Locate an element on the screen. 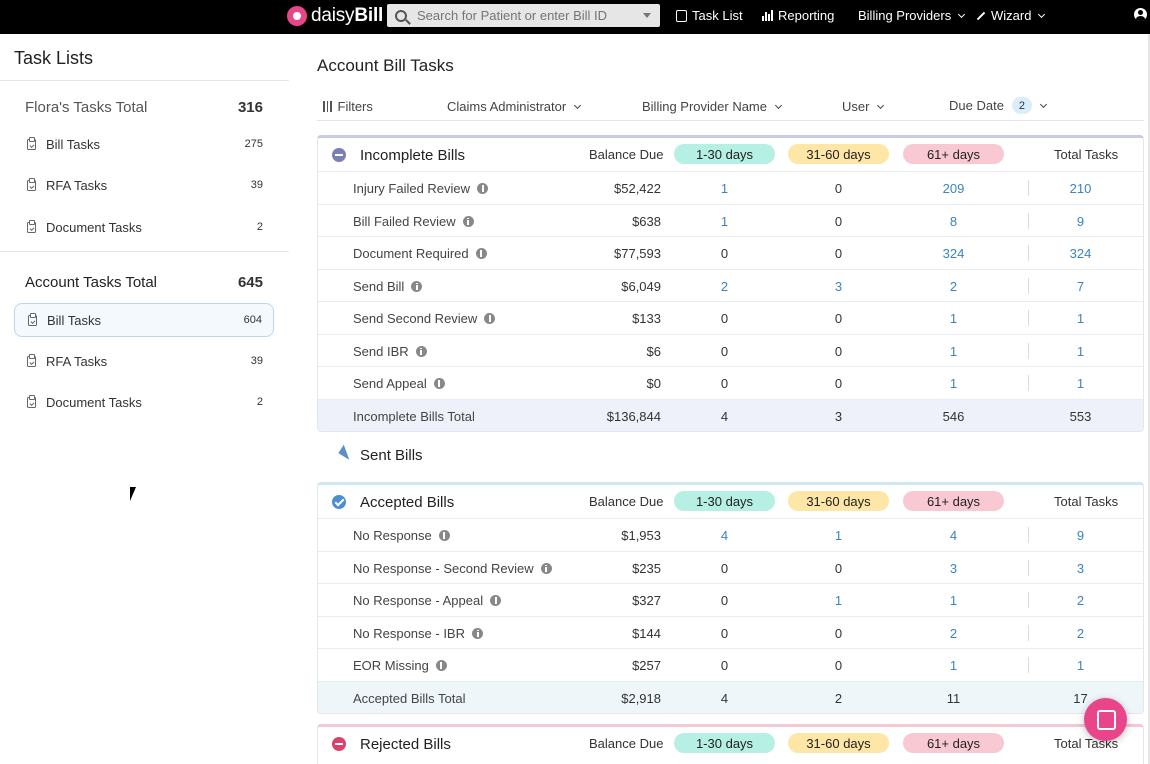 The image size is (1150, 764). table-row: Send Second Review $133 0 0 1 1 is located at coordinates (730, 317).